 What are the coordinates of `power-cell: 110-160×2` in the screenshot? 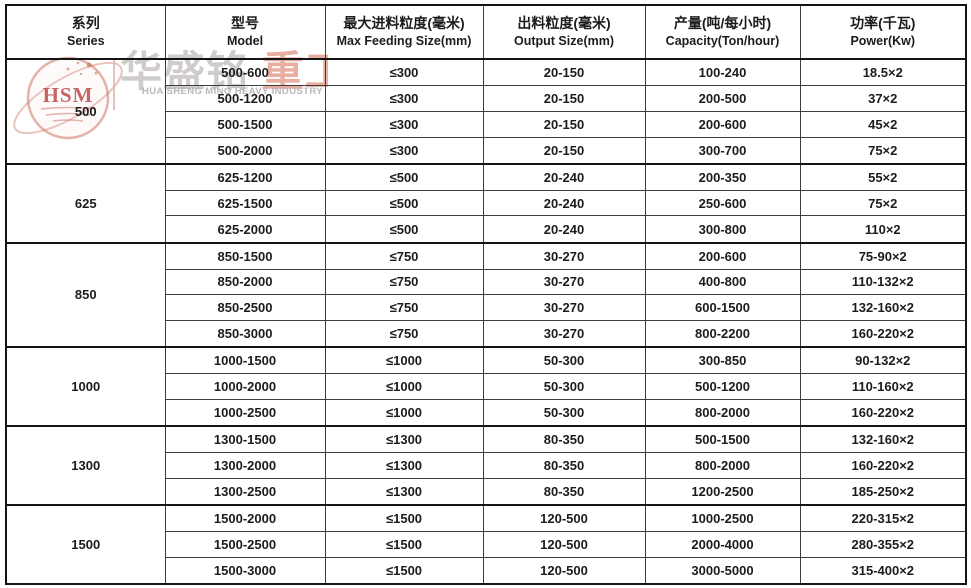 It's located at (883, 387).